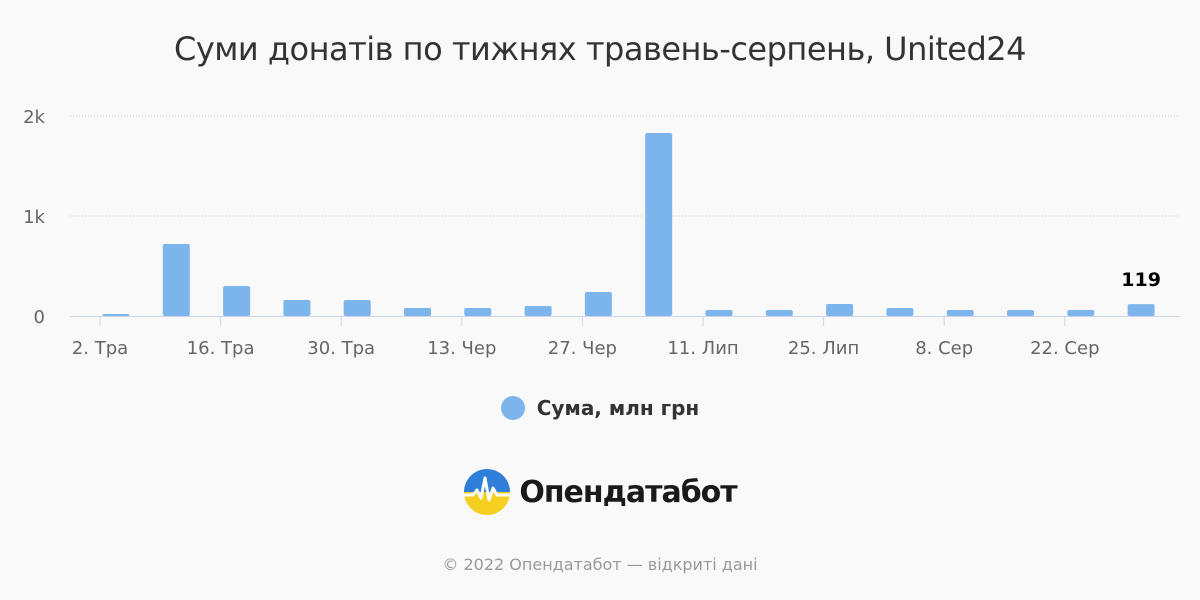 The image size is (1200, 600). I want to click on x-tick-label: 25. Лип, so click(823, 348).